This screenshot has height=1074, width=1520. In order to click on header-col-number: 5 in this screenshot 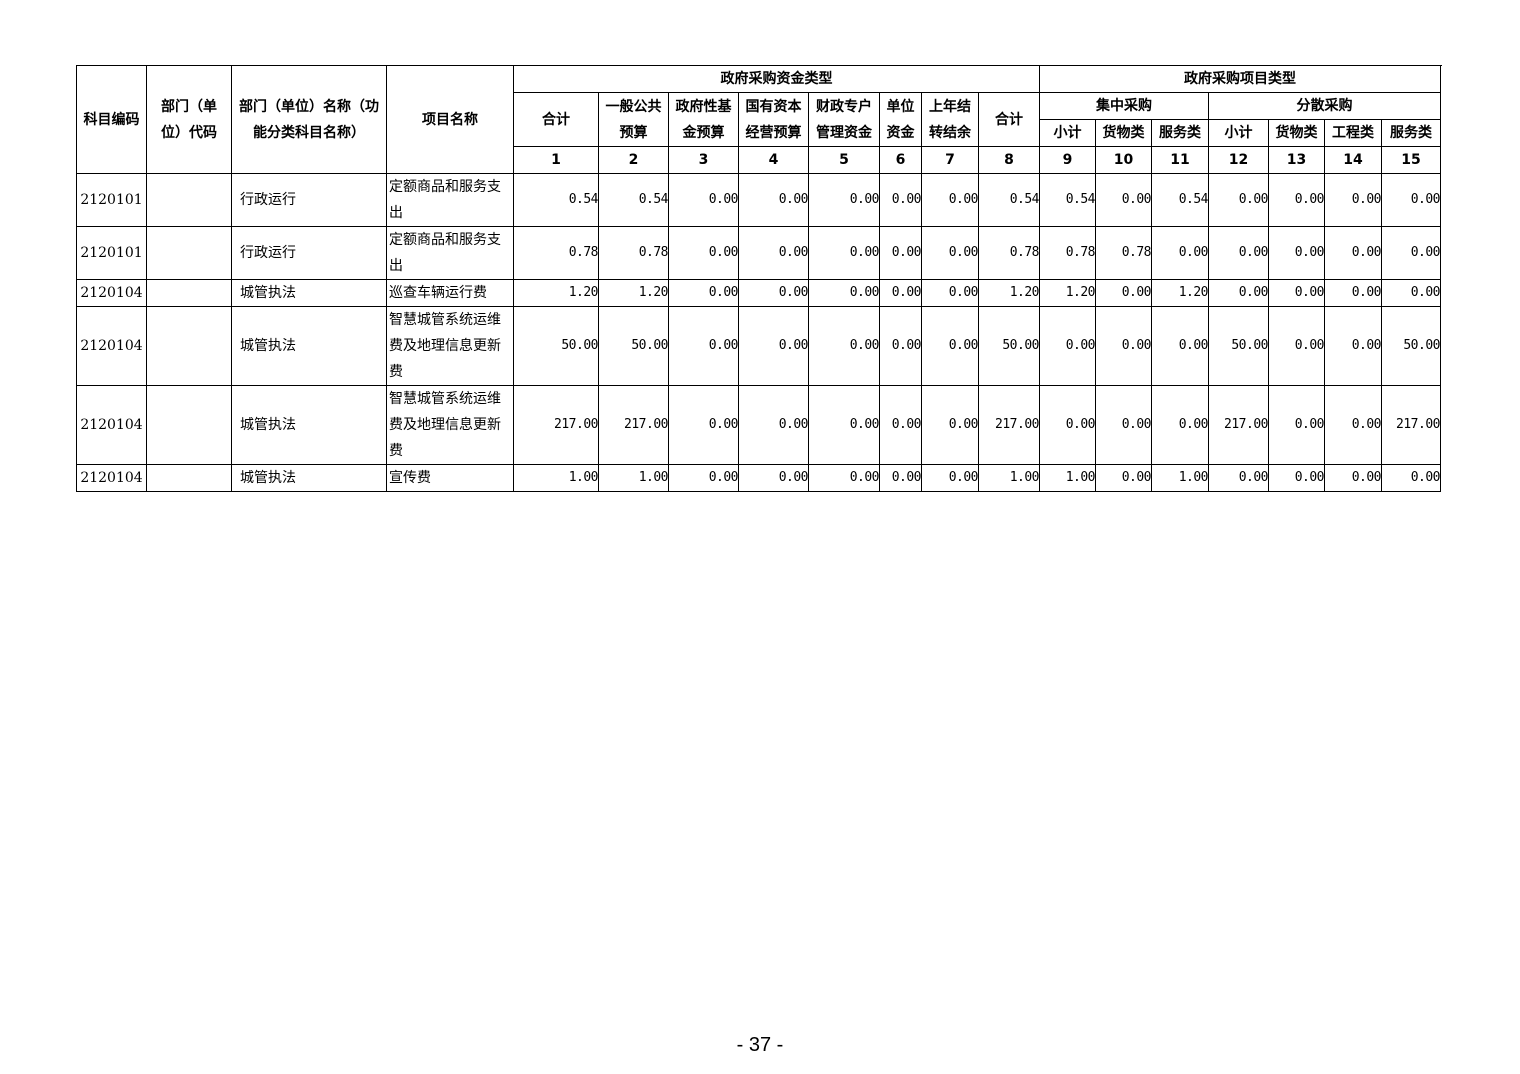, I will do `click(844, 160)`.